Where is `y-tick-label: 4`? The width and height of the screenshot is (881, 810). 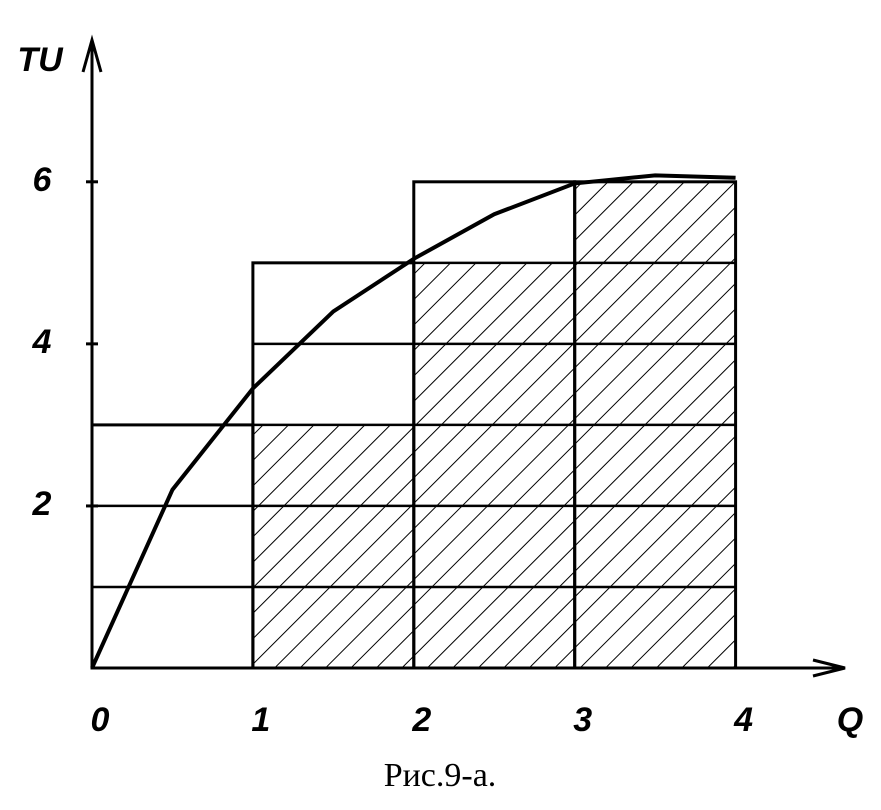
y-tick-label: 4 is located at coordinates (42, 342).